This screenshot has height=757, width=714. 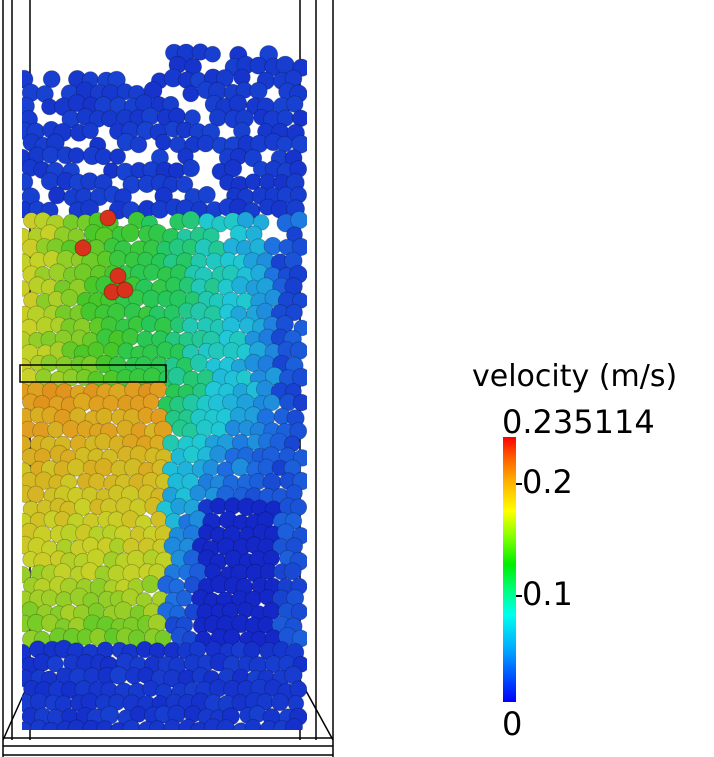 I want to click on legend-title: velocity (m/s), so click(x=575, y=376).